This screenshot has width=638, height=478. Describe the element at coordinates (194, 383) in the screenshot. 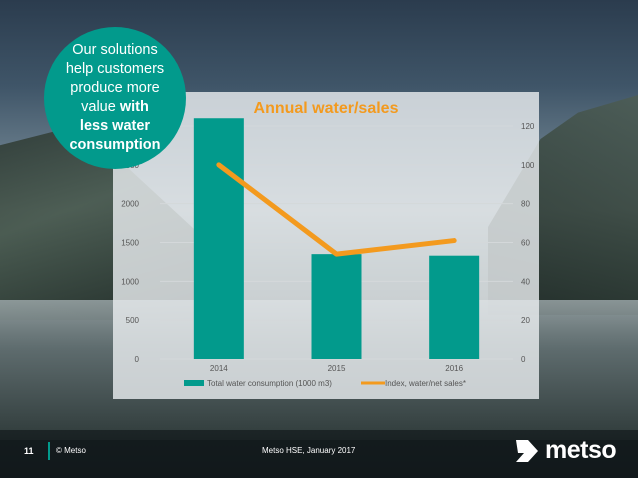

I see `legend-swatch-bars` at that location.